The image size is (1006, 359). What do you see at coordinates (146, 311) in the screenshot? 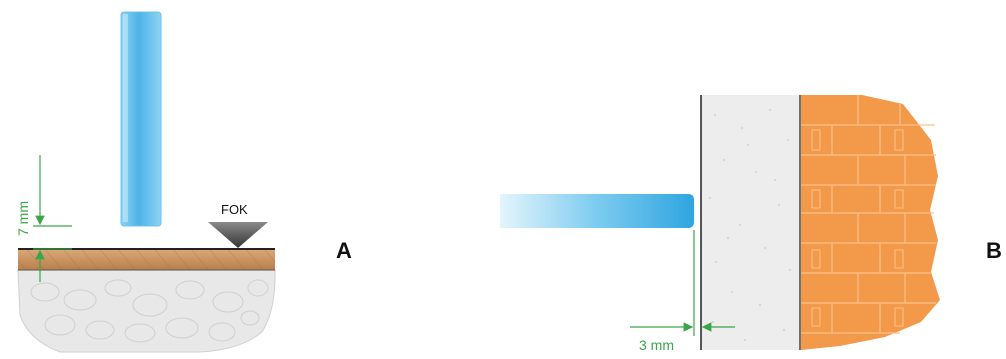
I see `soil-layer` at bounding box center [146, 311].